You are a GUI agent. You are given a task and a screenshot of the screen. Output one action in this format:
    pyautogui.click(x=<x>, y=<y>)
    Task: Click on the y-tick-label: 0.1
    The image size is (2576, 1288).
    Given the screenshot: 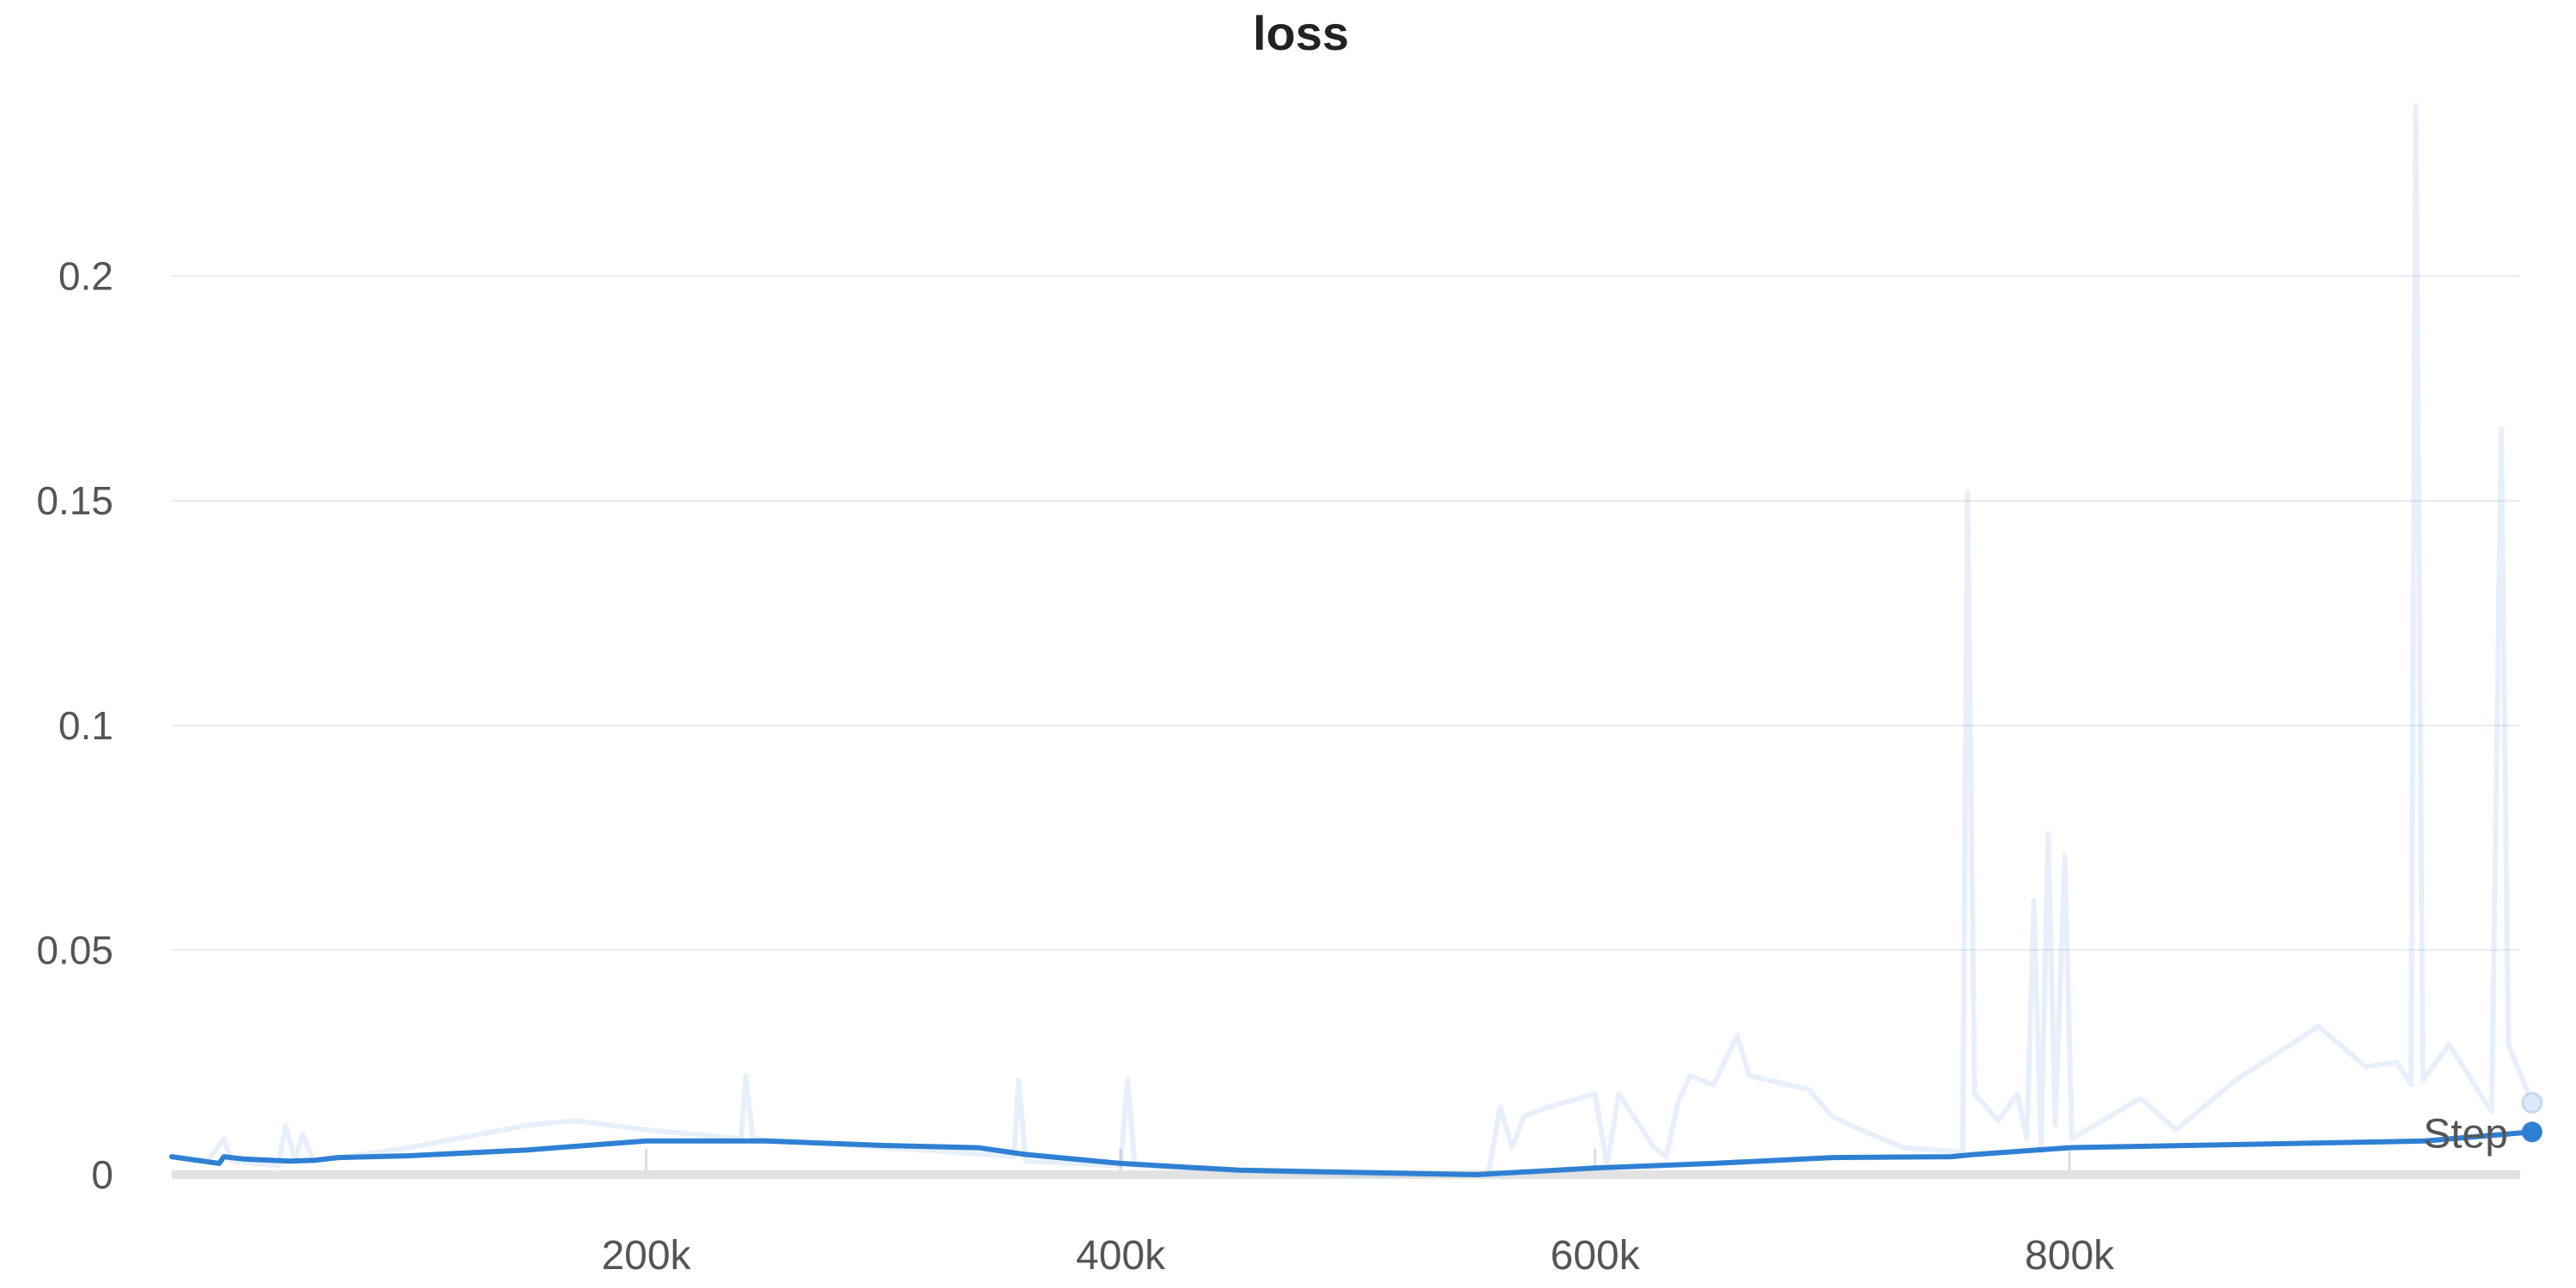 What is the action you would take?
    pyautogui.click(x=85, y=726)
    